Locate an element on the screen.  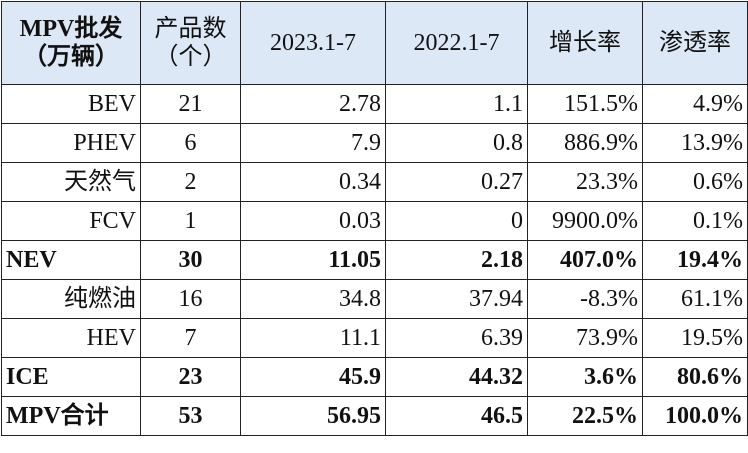
table-cell: 2 is located at coordinates (190, 182).